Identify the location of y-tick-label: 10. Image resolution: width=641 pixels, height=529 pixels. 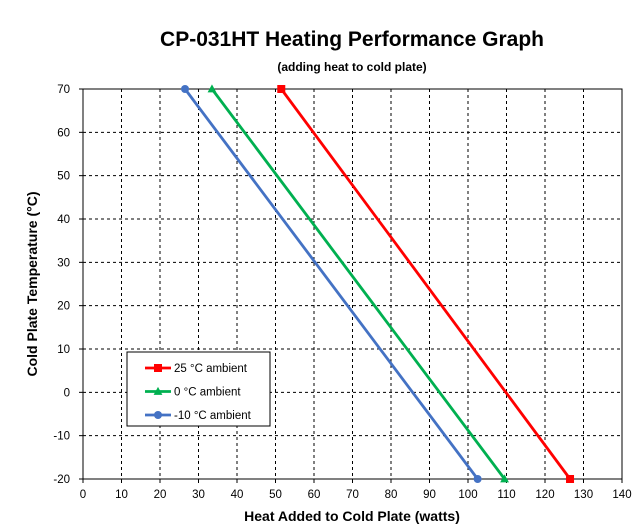
(63, 350).